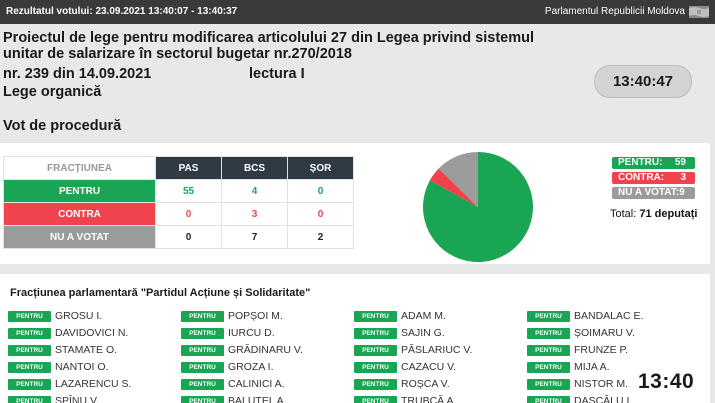  Describe the element at coordinates (82, 367) in the screenshot. I see `deputy-name: NANTOI O.` at that location.